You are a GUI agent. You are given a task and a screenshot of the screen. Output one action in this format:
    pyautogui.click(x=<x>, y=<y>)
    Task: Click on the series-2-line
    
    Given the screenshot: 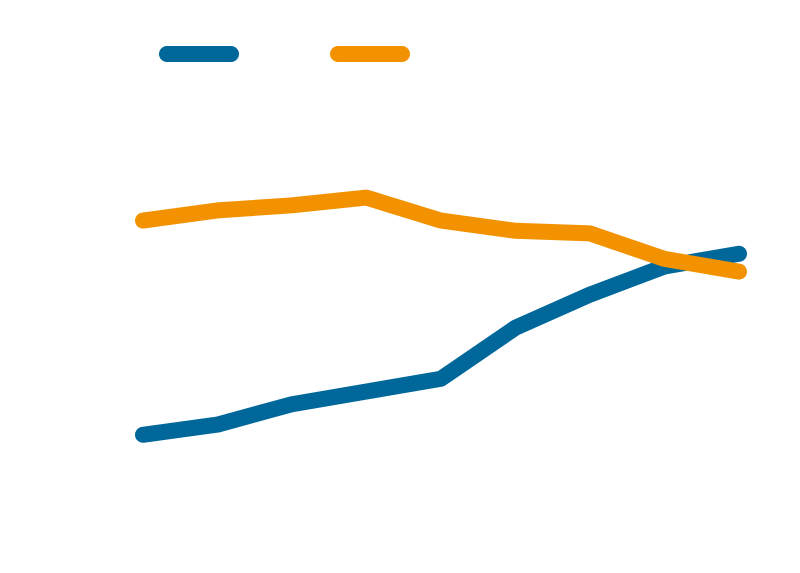 What is the action you would take?
    pyautogui.click(x=441, y=234)
    